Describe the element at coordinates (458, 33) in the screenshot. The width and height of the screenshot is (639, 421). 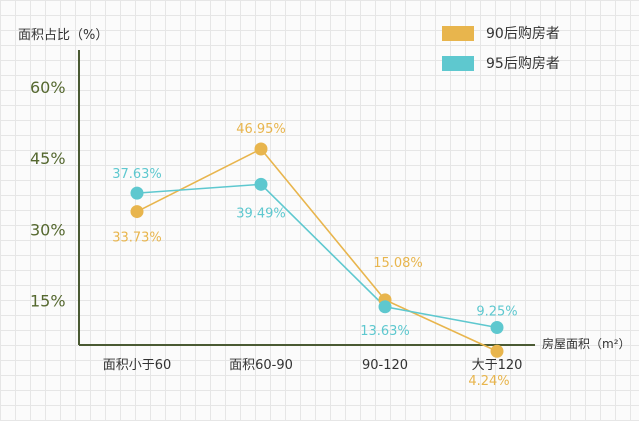
I see `legend-swatch-90s` at that location.